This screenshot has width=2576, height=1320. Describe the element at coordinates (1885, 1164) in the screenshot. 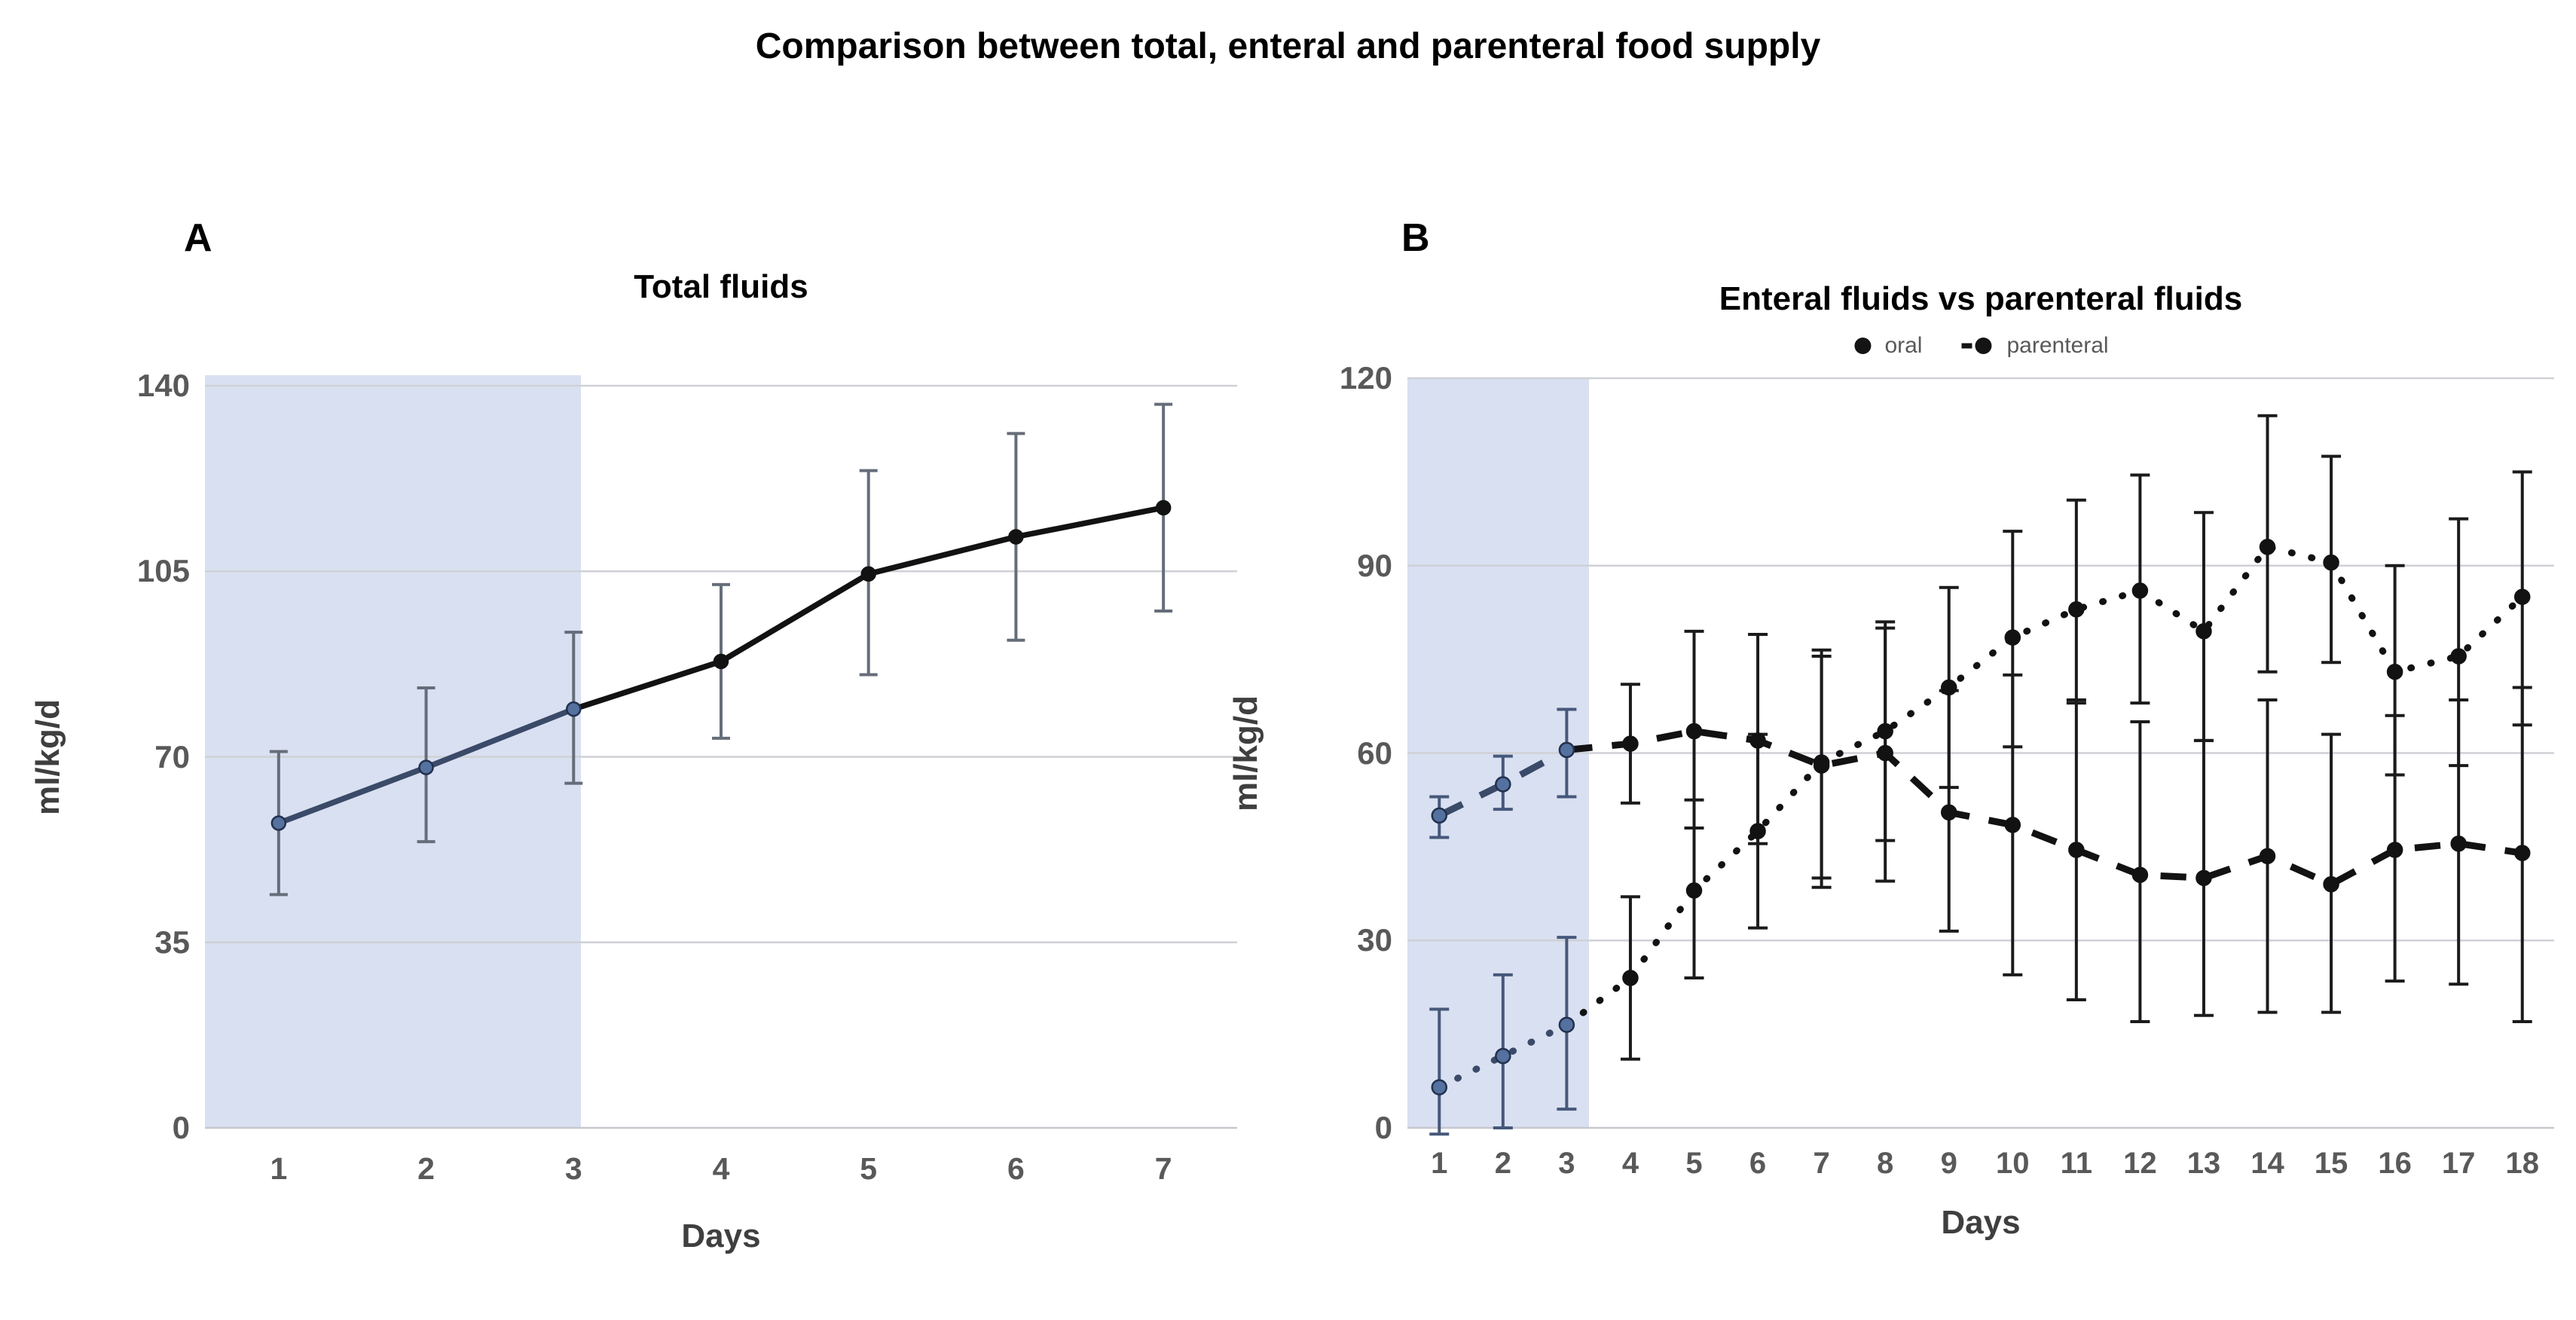

I see `x-tick-label-day-8: 8` at that location.